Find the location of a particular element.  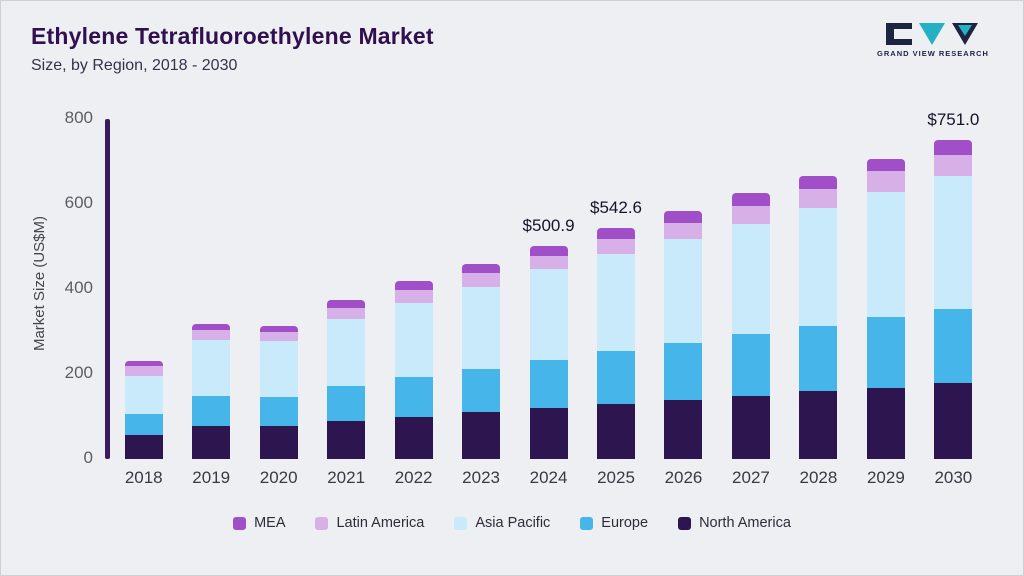

legend-item-north-america: North America is located at coordinates (734, 523).